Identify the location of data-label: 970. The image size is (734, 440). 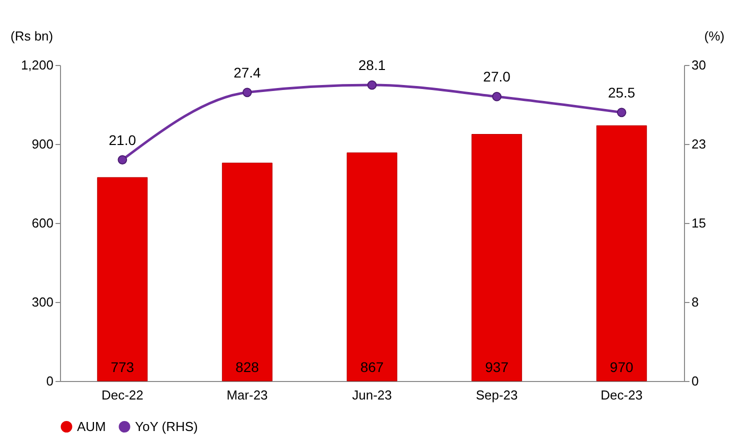
(622, 367).